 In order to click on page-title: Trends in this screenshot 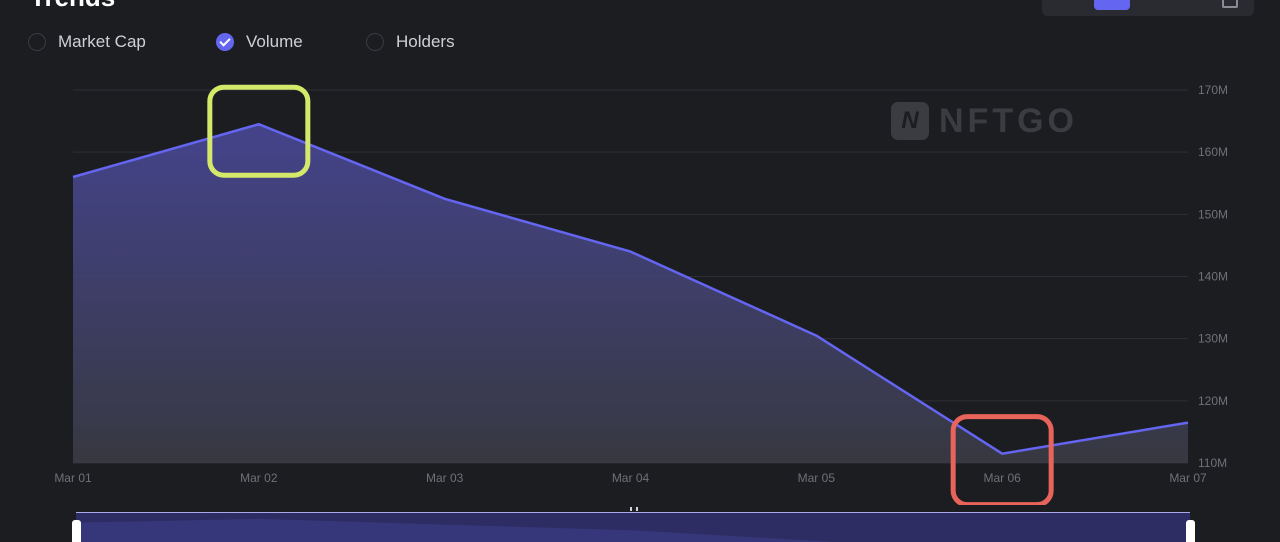, I will do `click(72, 5)`.